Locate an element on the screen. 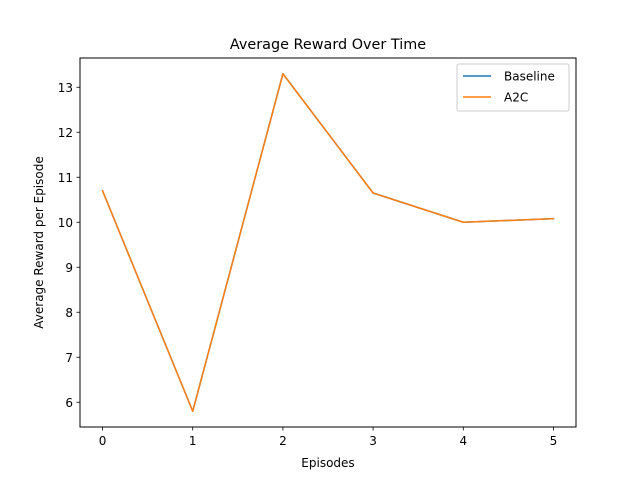  y-tick-label: 7 is located at coordinates (69, 358).